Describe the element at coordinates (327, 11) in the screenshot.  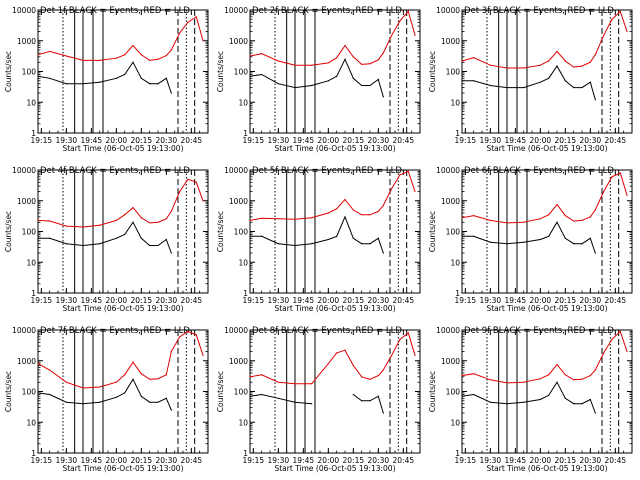
I see `panel-title: Det 2f BLACK = Events, RED = LLD` at that location.